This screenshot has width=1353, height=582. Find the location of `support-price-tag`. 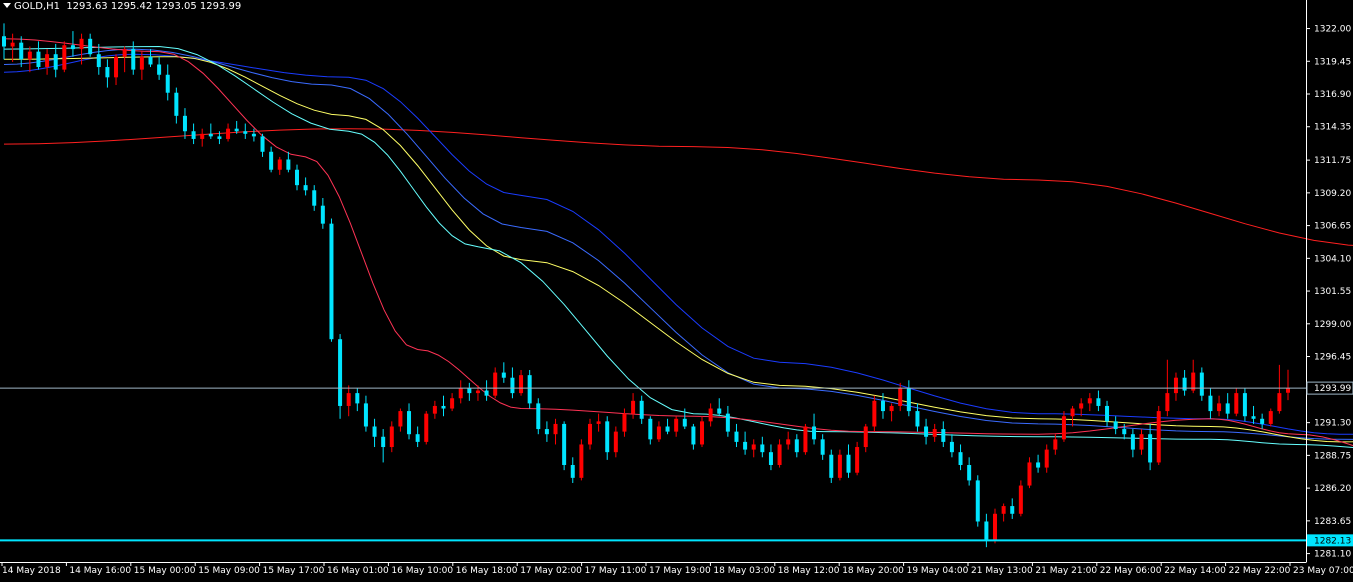

support-price-tag is located at coordinates (1330, 540).